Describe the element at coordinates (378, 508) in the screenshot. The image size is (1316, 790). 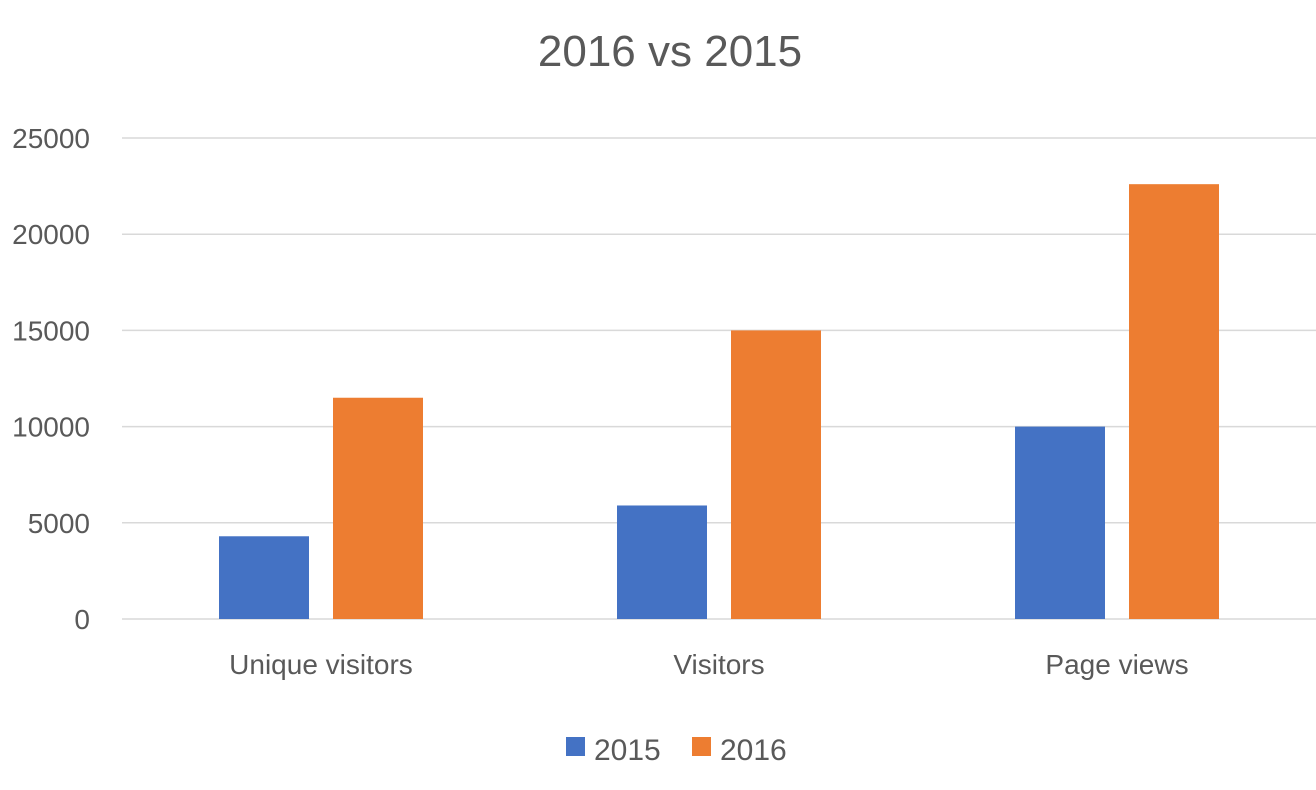
I see `bar-2016-unique-visitors` at that location.